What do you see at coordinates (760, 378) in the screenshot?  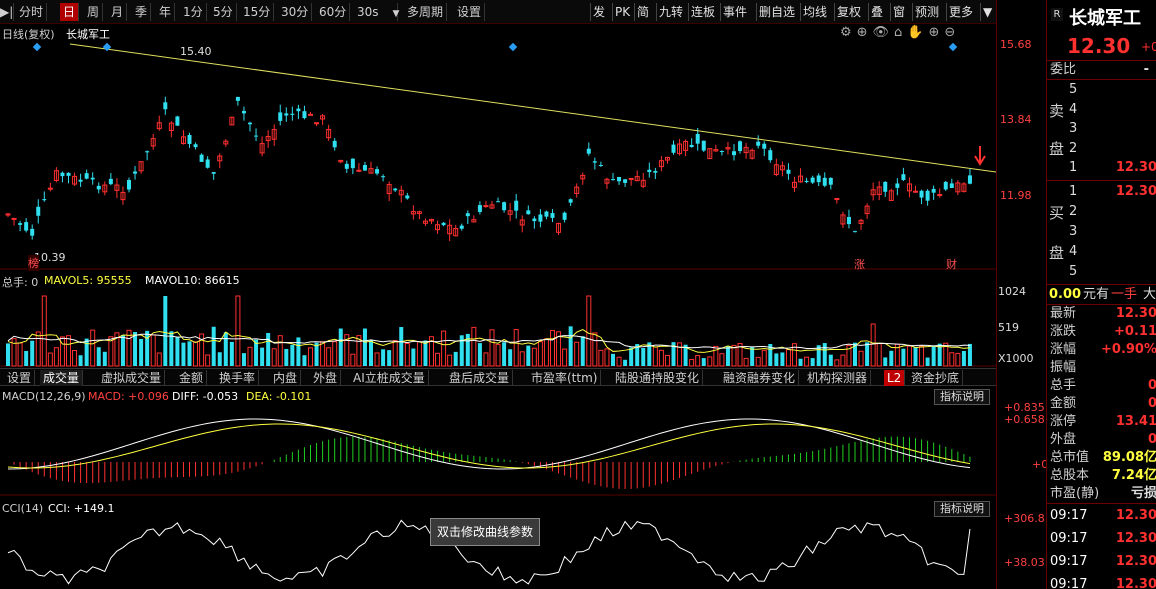 I see `indicator-tab-11: 融资融券变化` at bounding box center [760, 378].